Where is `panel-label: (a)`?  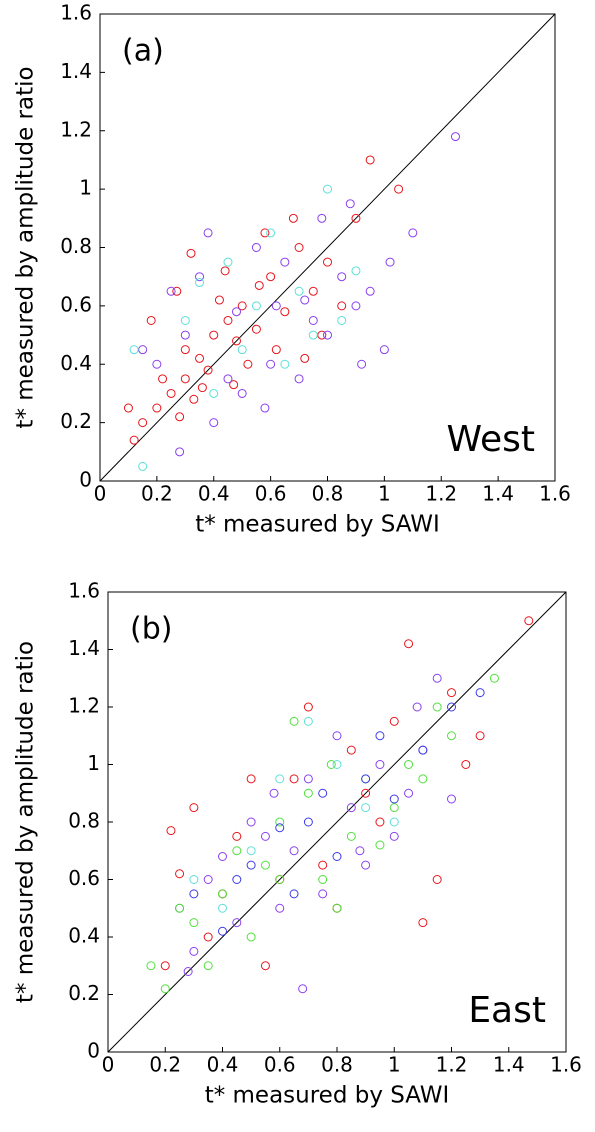 panel-label: (a) is located at coordinates (143, 51).